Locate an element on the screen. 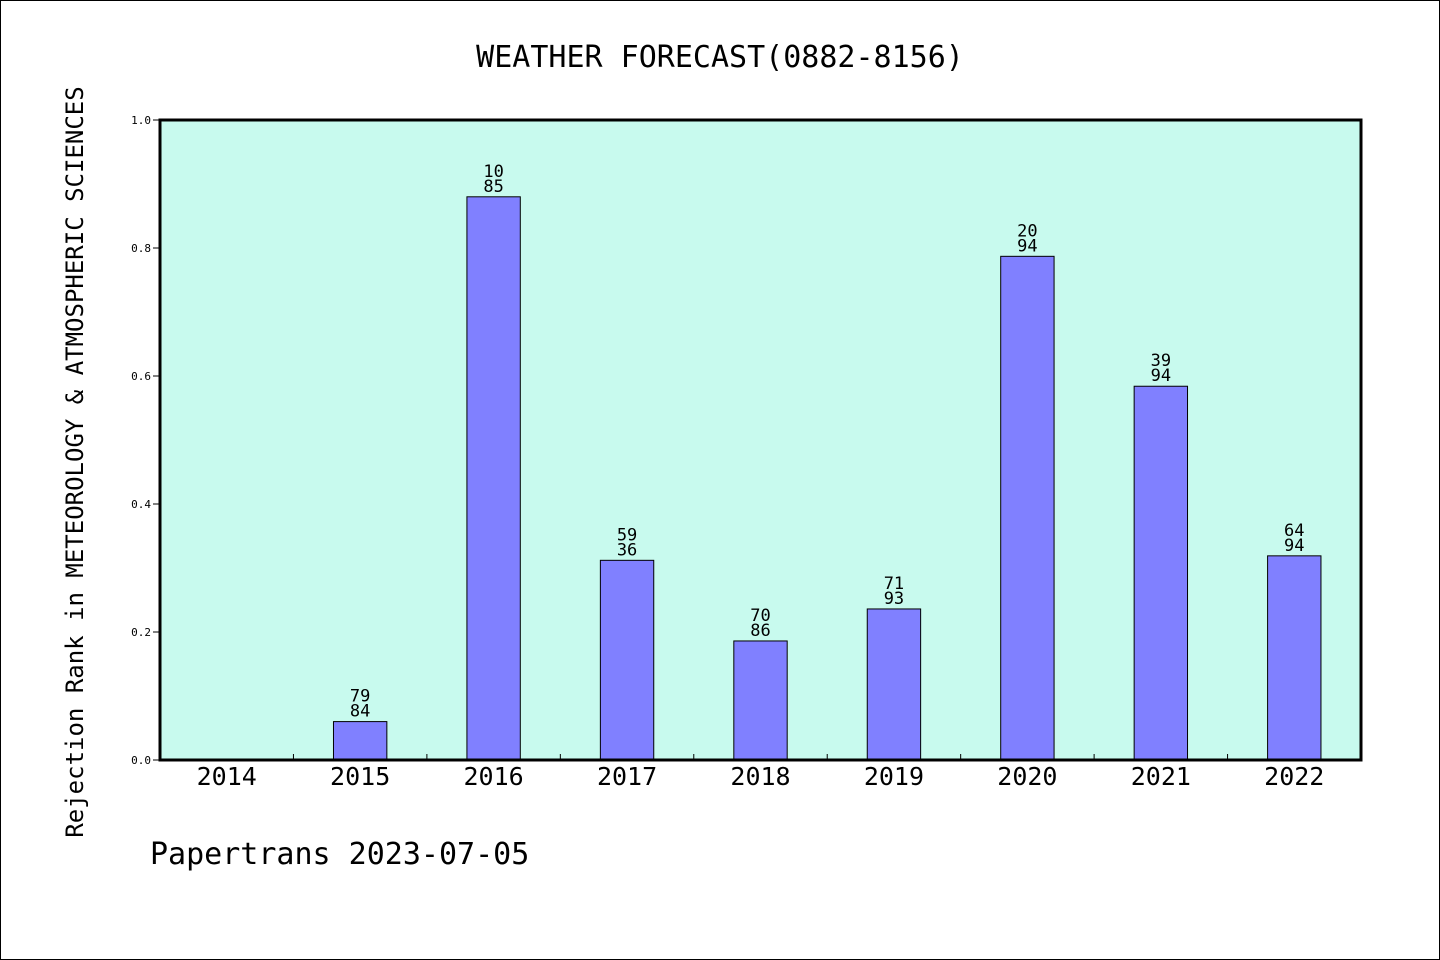  y-tick-labels: 0.0 0.2 0.4 0.6 0.8 1.0 is located at coordinates (141, 440).